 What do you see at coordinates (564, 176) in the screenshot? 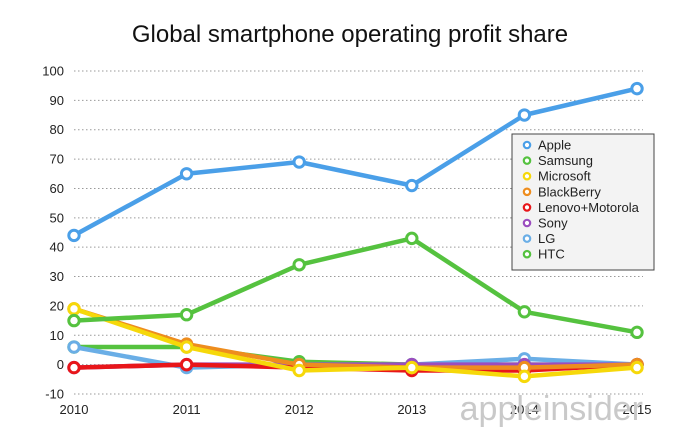
I see `legend-label: Microsoft` at bounding box center [564, 176].